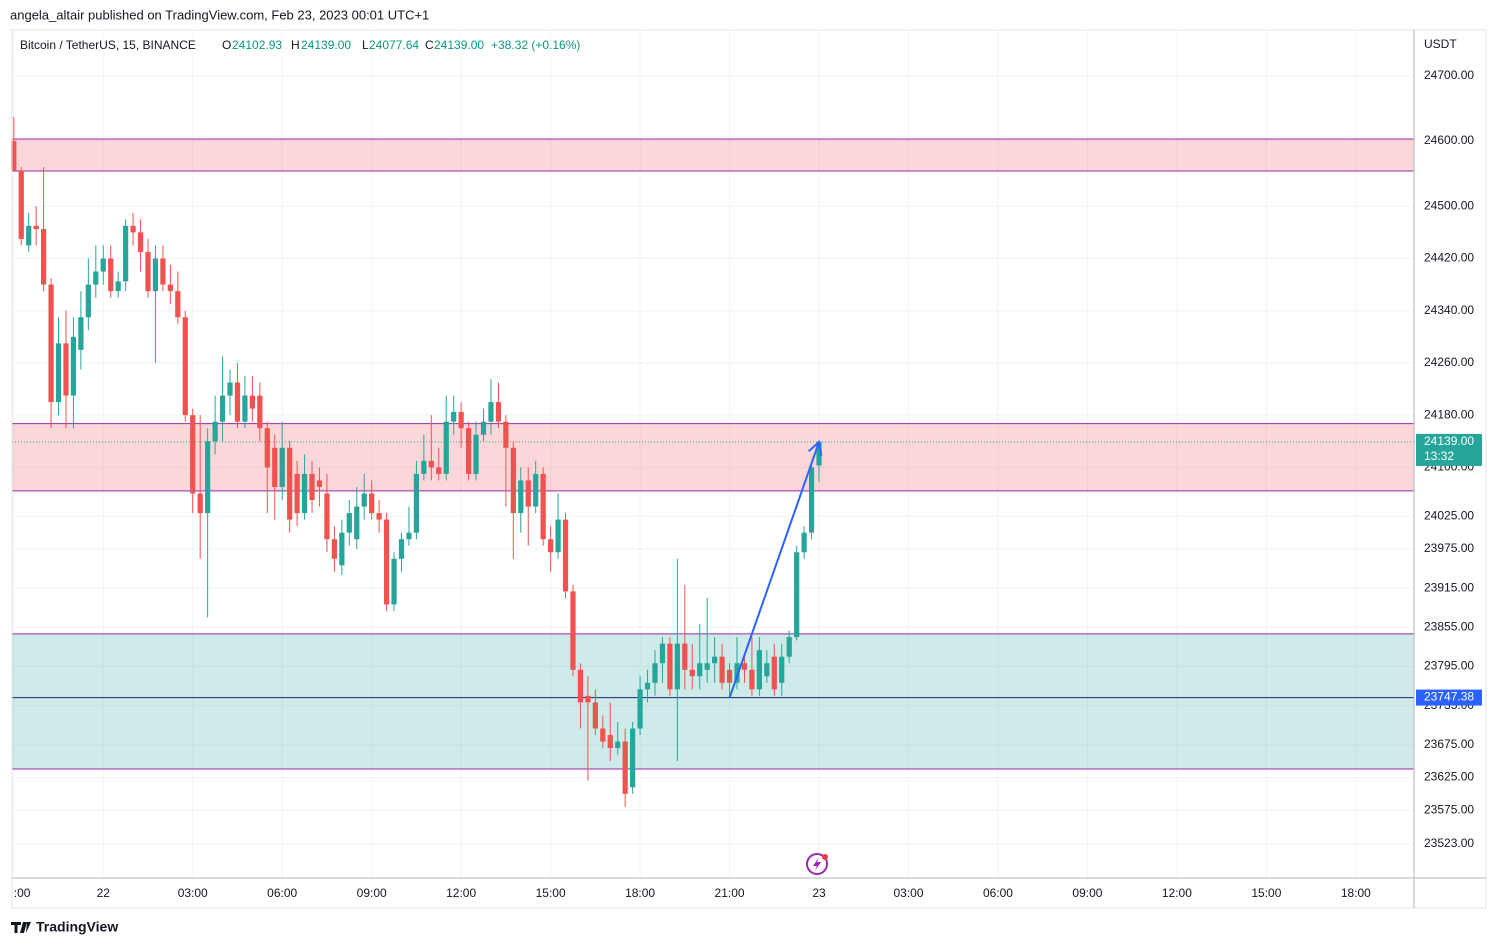 Image resolution: width=1497 pixels, height=947 pixels. Describe the element at coordinates (774, 570) in the screenshot. I see `trend-arrow` at that location.